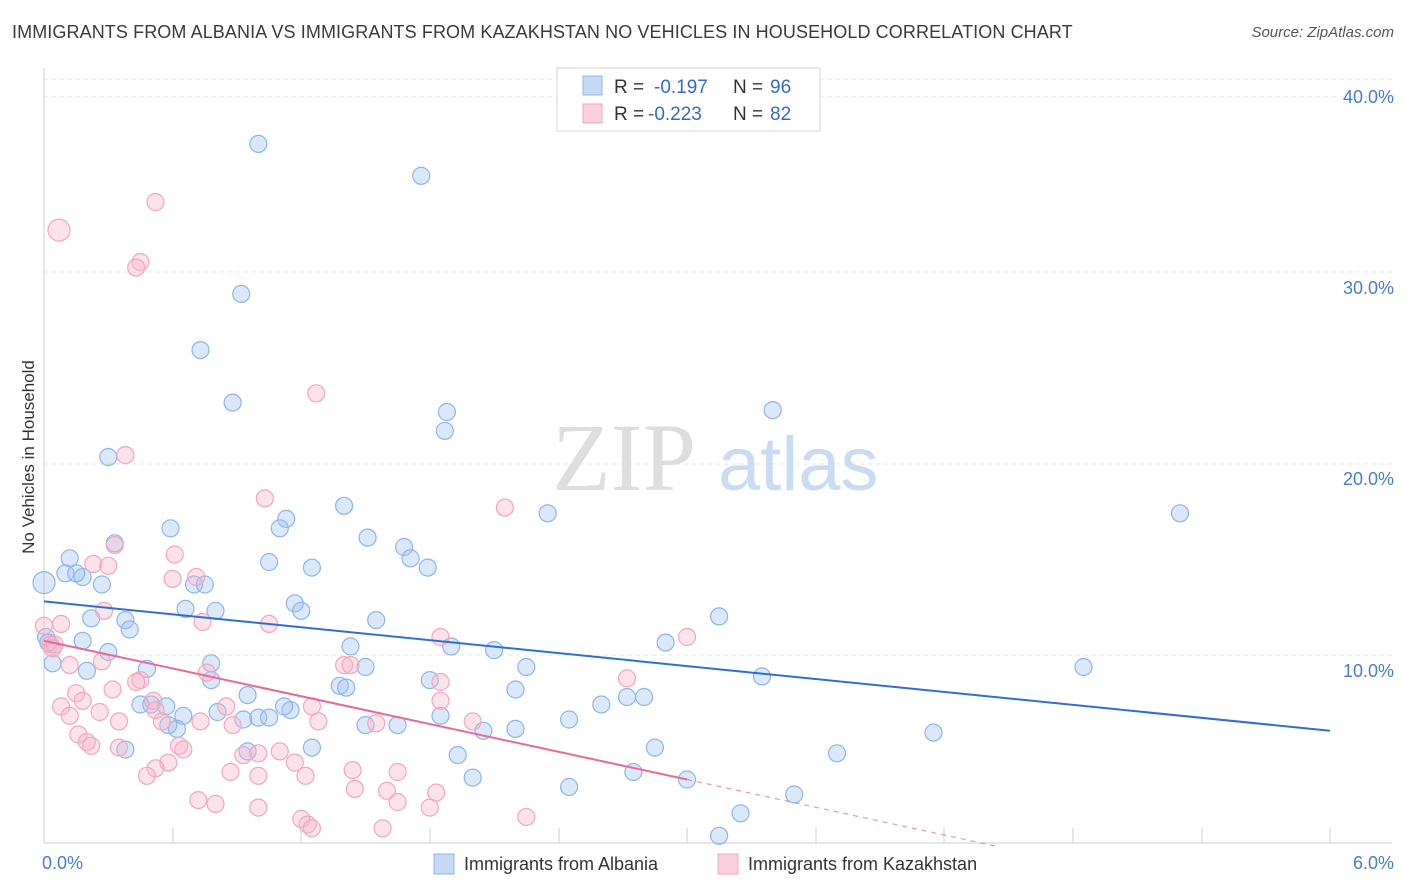 This screenshot has width=1406, height=892. I want to click on bottom-legend-swatch-albania, so click(444, 864).